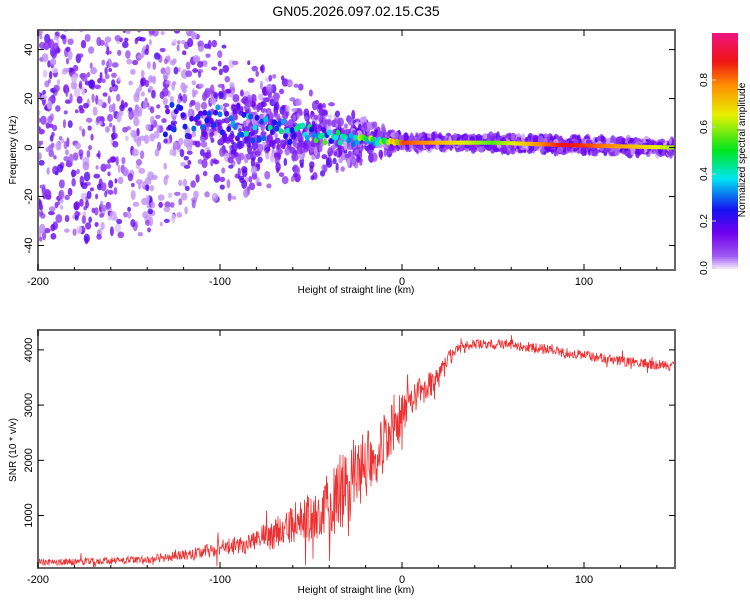  What do you see at coordinates (220, 282) in the screenshot?
I see `top-x-tick-label: -100` at bounding box center [220, 282].